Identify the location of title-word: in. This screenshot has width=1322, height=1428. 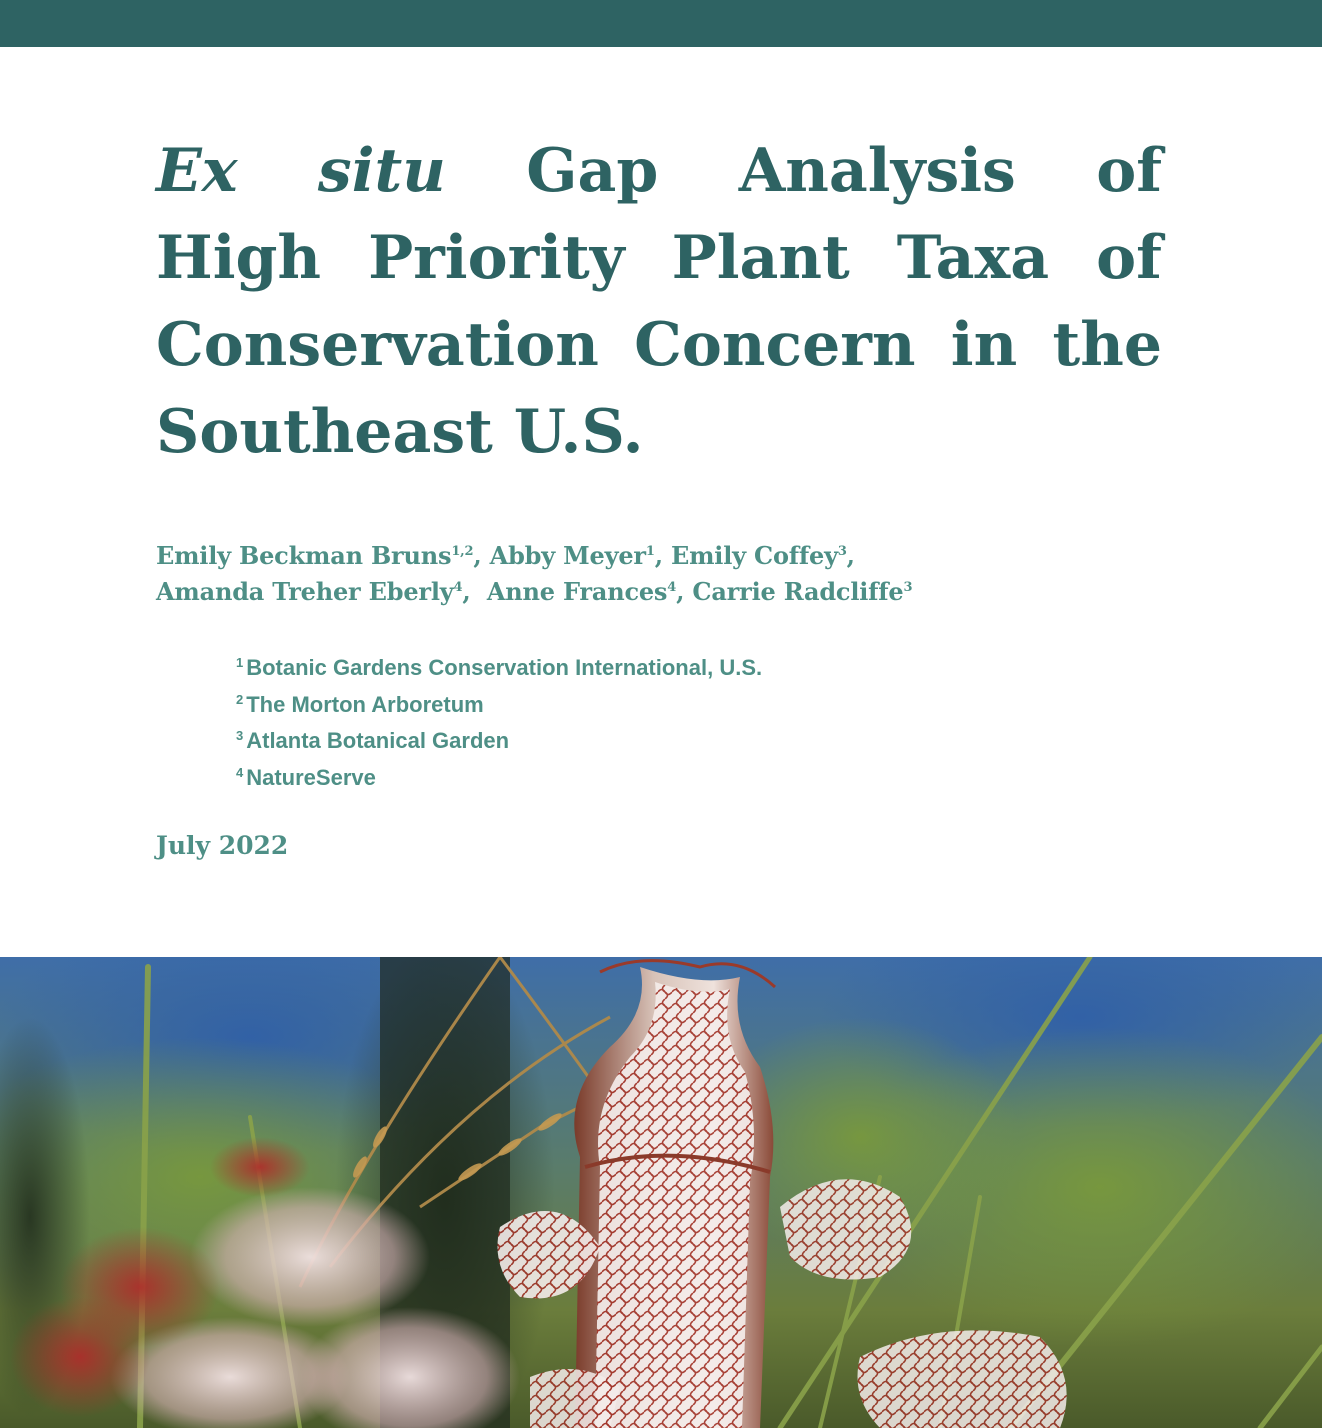
(984, 345).